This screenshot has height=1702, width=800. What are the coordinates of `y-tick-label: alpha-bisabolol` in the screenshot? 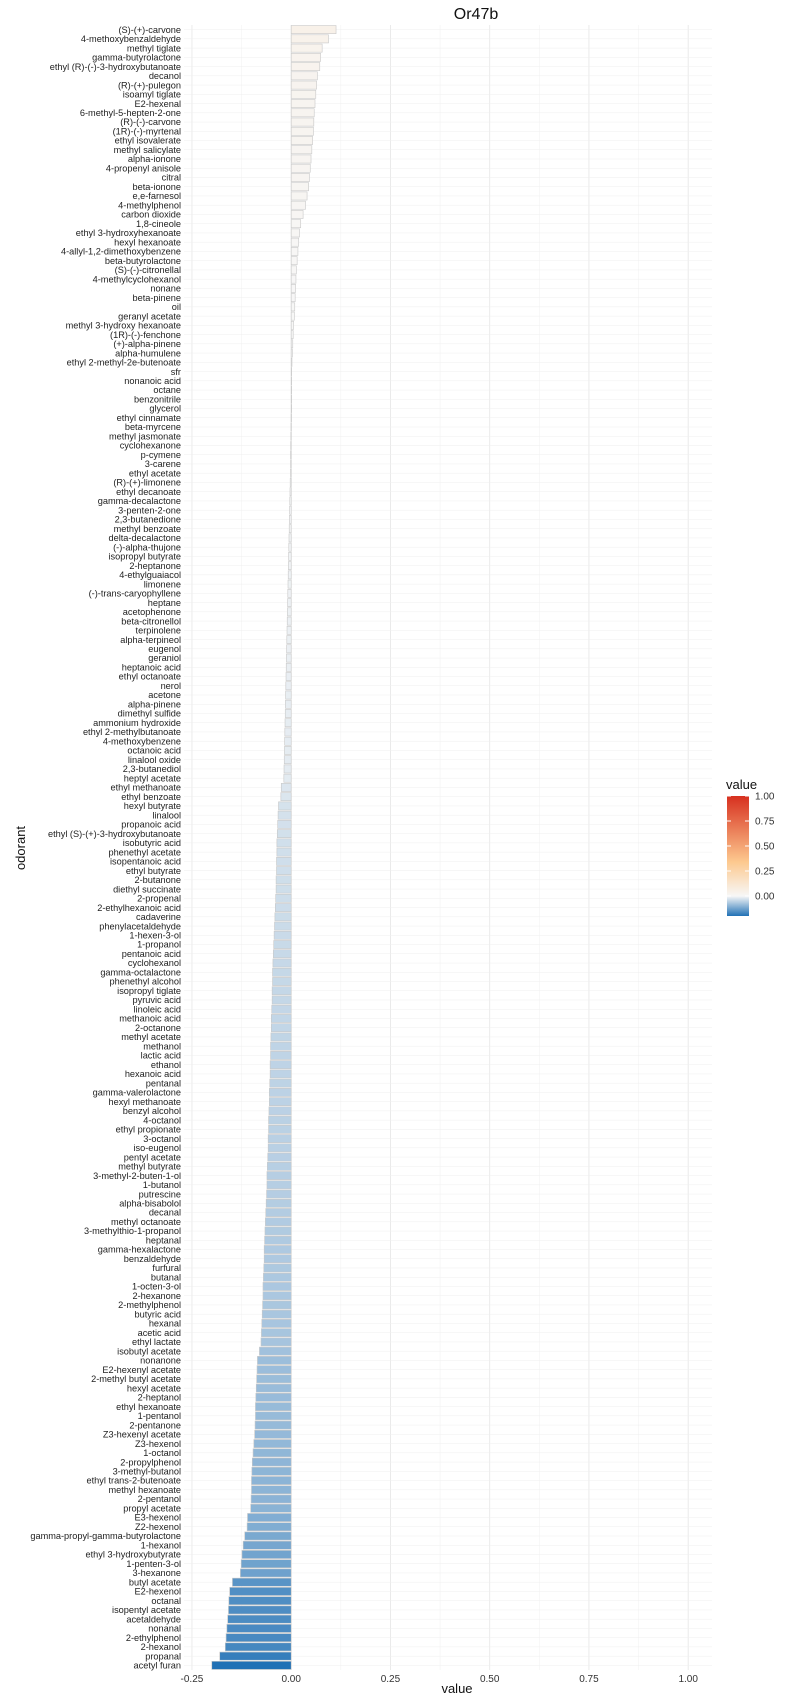 It's located at (150, 1204).